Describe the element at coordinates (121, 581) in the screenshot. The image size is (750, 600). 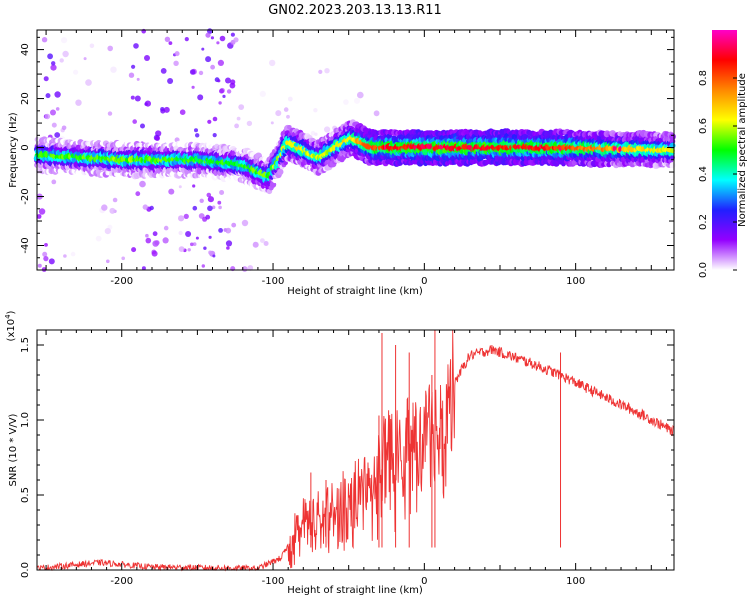
I see `snr-x-tick-label: -200` at that location.